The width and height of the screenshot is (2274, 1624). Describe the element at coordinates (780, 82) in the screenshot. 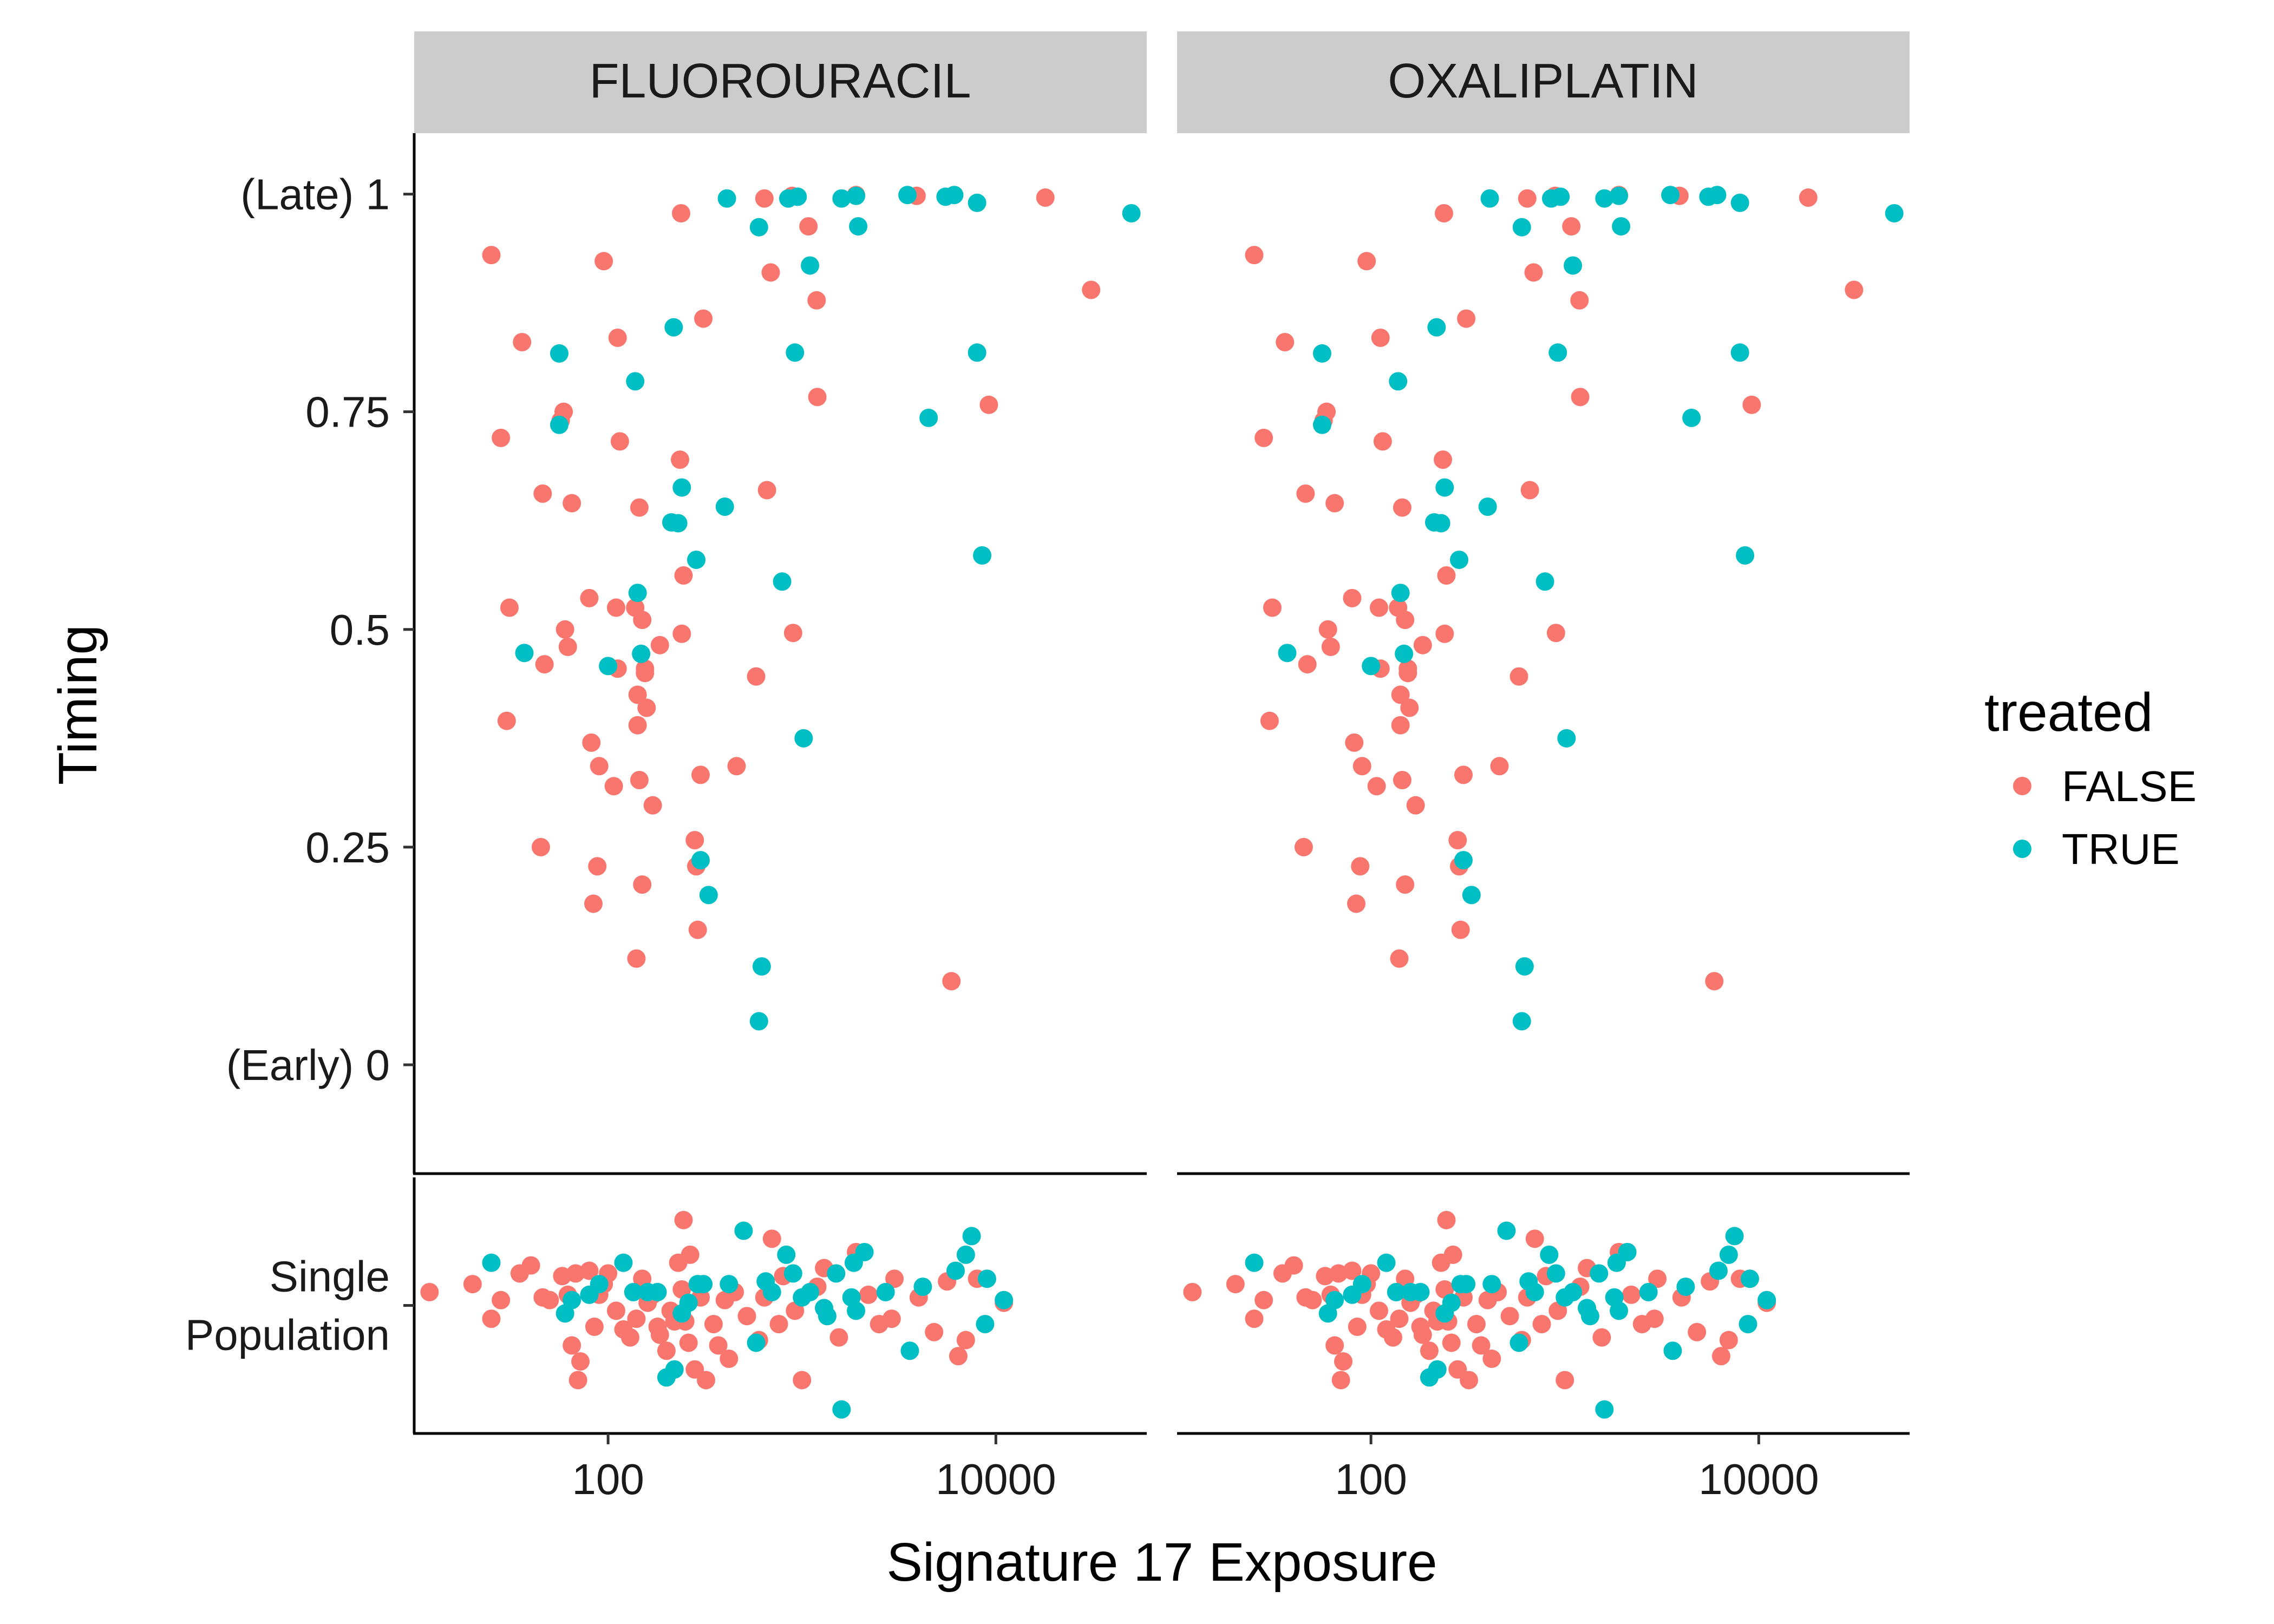

I see `facet-strip-fluorouracil: FLUOROURACIL` at that location.